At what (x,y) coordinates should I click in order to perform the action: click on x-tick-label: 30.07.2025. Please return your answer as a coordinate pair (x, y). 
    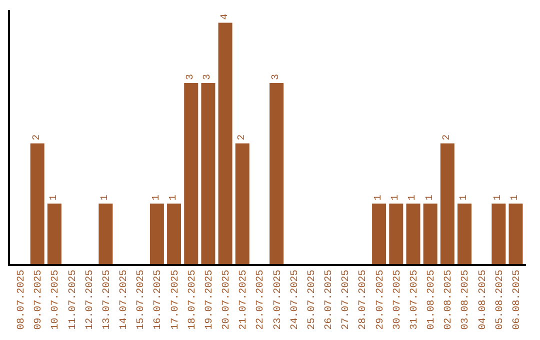
    Looking at the image, I should click on (398, 300).